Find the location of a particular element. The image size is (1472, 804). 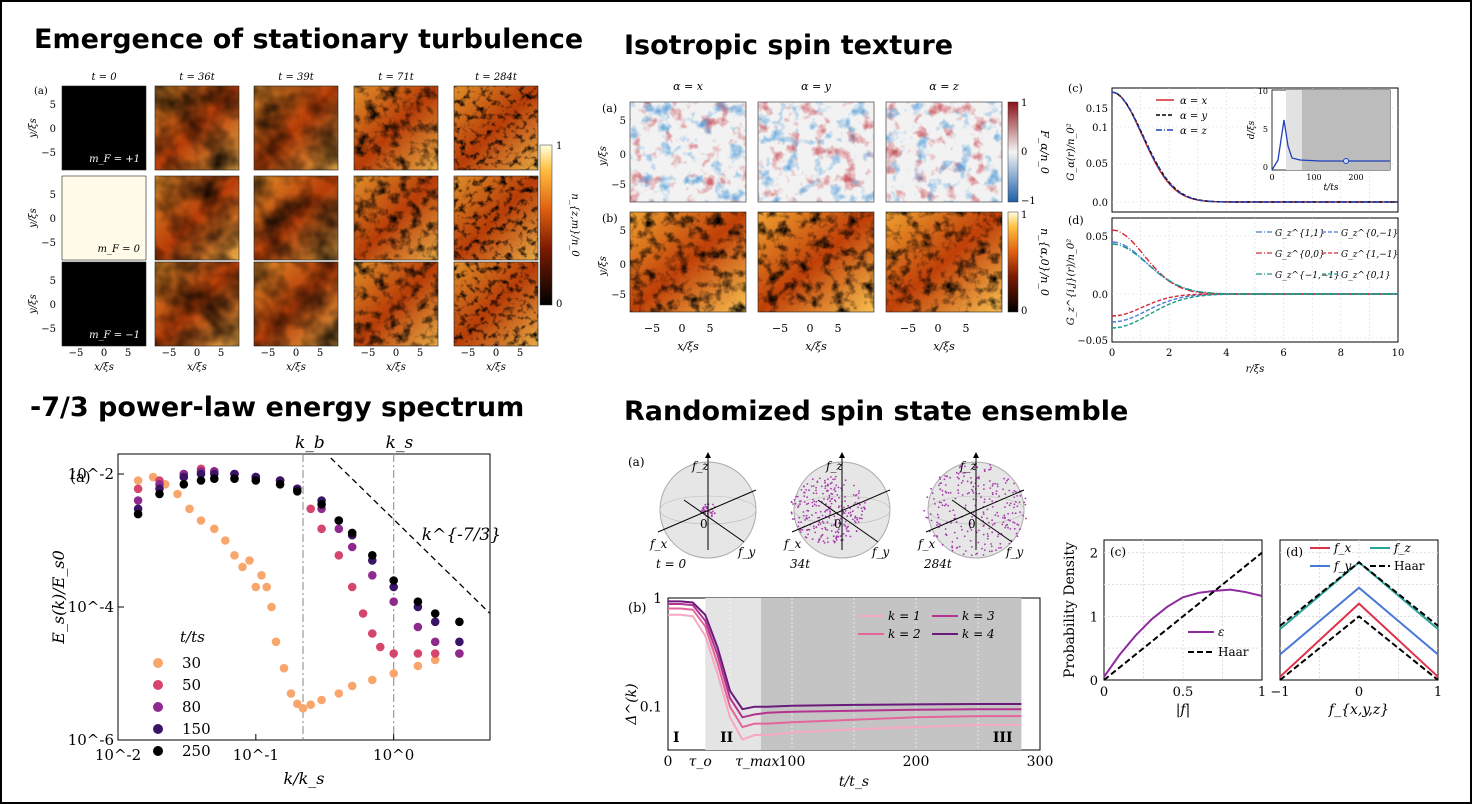

spin-row-label-0: (a) is located at coordinates (609, 108).